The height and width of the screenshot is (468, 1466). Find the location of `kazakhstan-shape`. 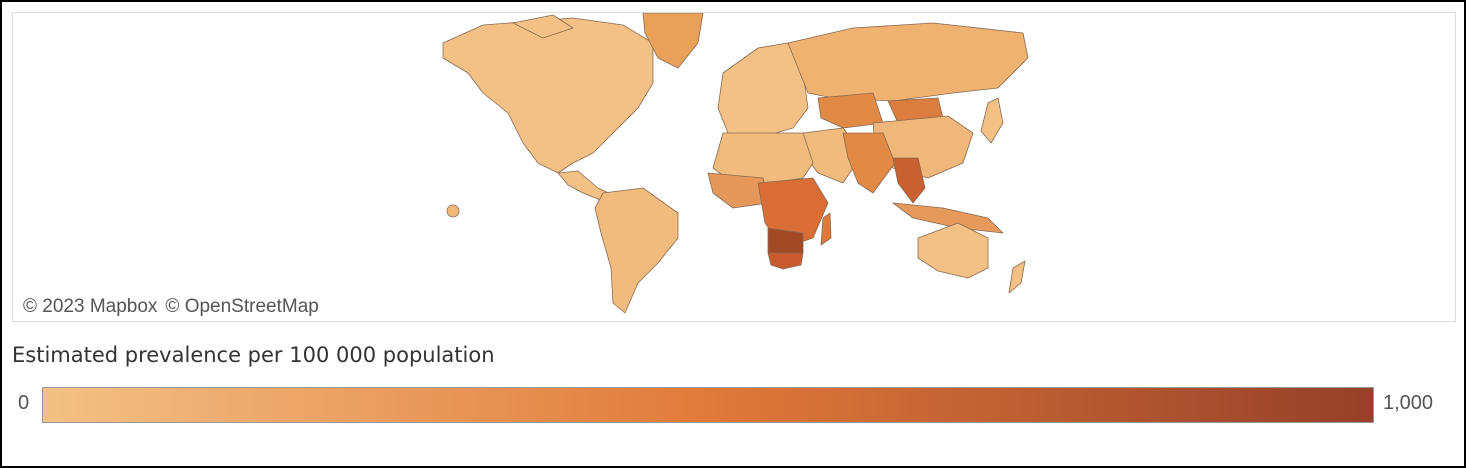

kazakhstan-shape is located at coordinates (850, 110).